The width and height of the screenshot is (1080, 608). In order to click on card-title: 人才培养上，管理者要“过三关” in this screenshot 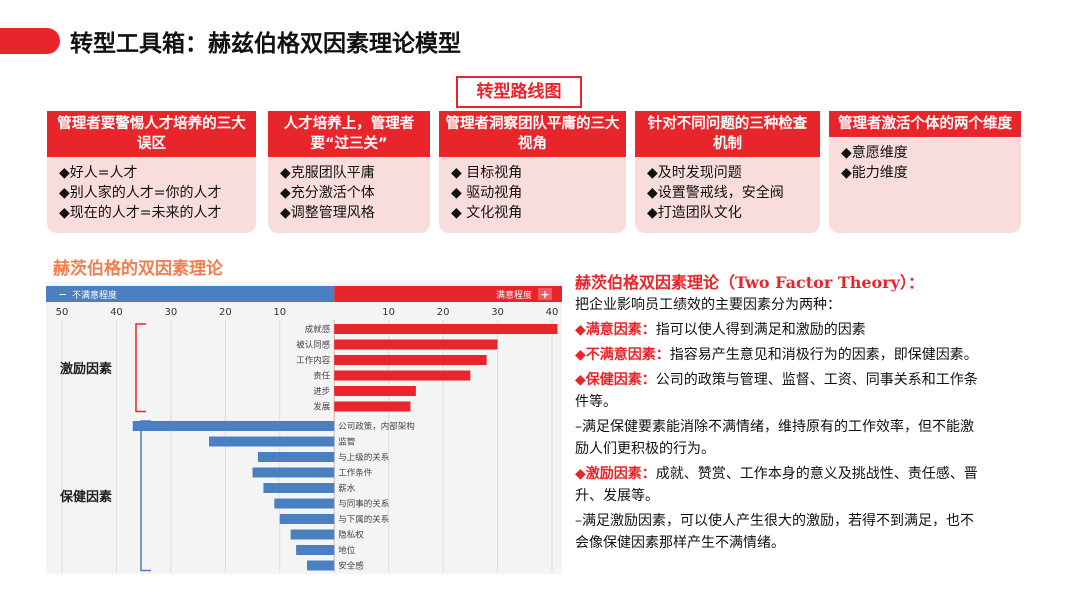, I will do `click(349, 134)`.